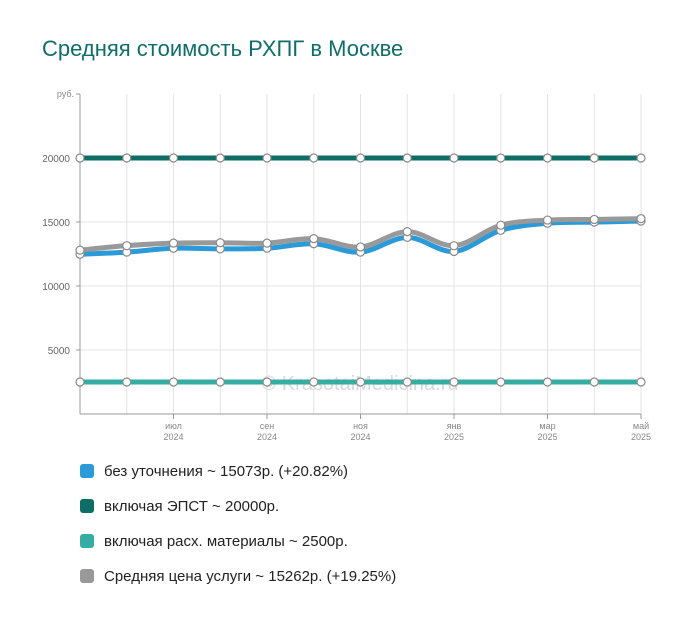  What do you see at coordinates (267, 426) in the screenshot?
I see `x-tick-label-month: сен` at bounding box center [267, 426].